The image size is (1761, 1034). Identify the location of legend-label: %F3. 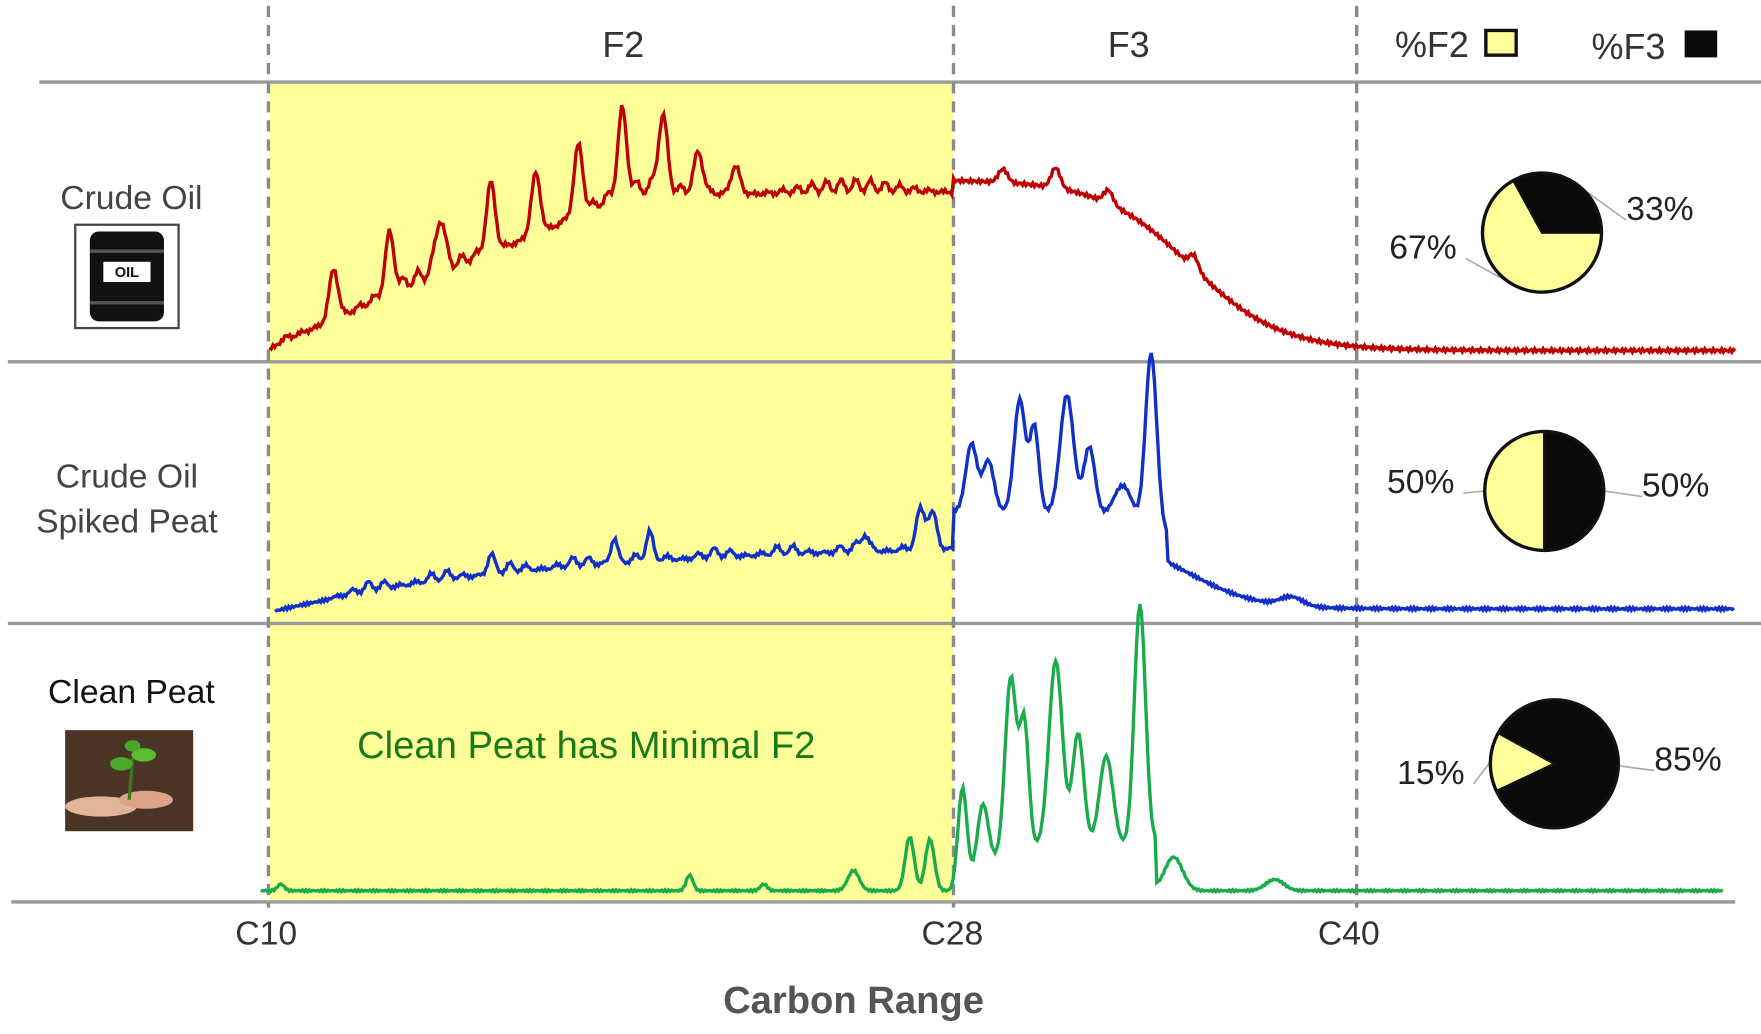
(1629, 46).